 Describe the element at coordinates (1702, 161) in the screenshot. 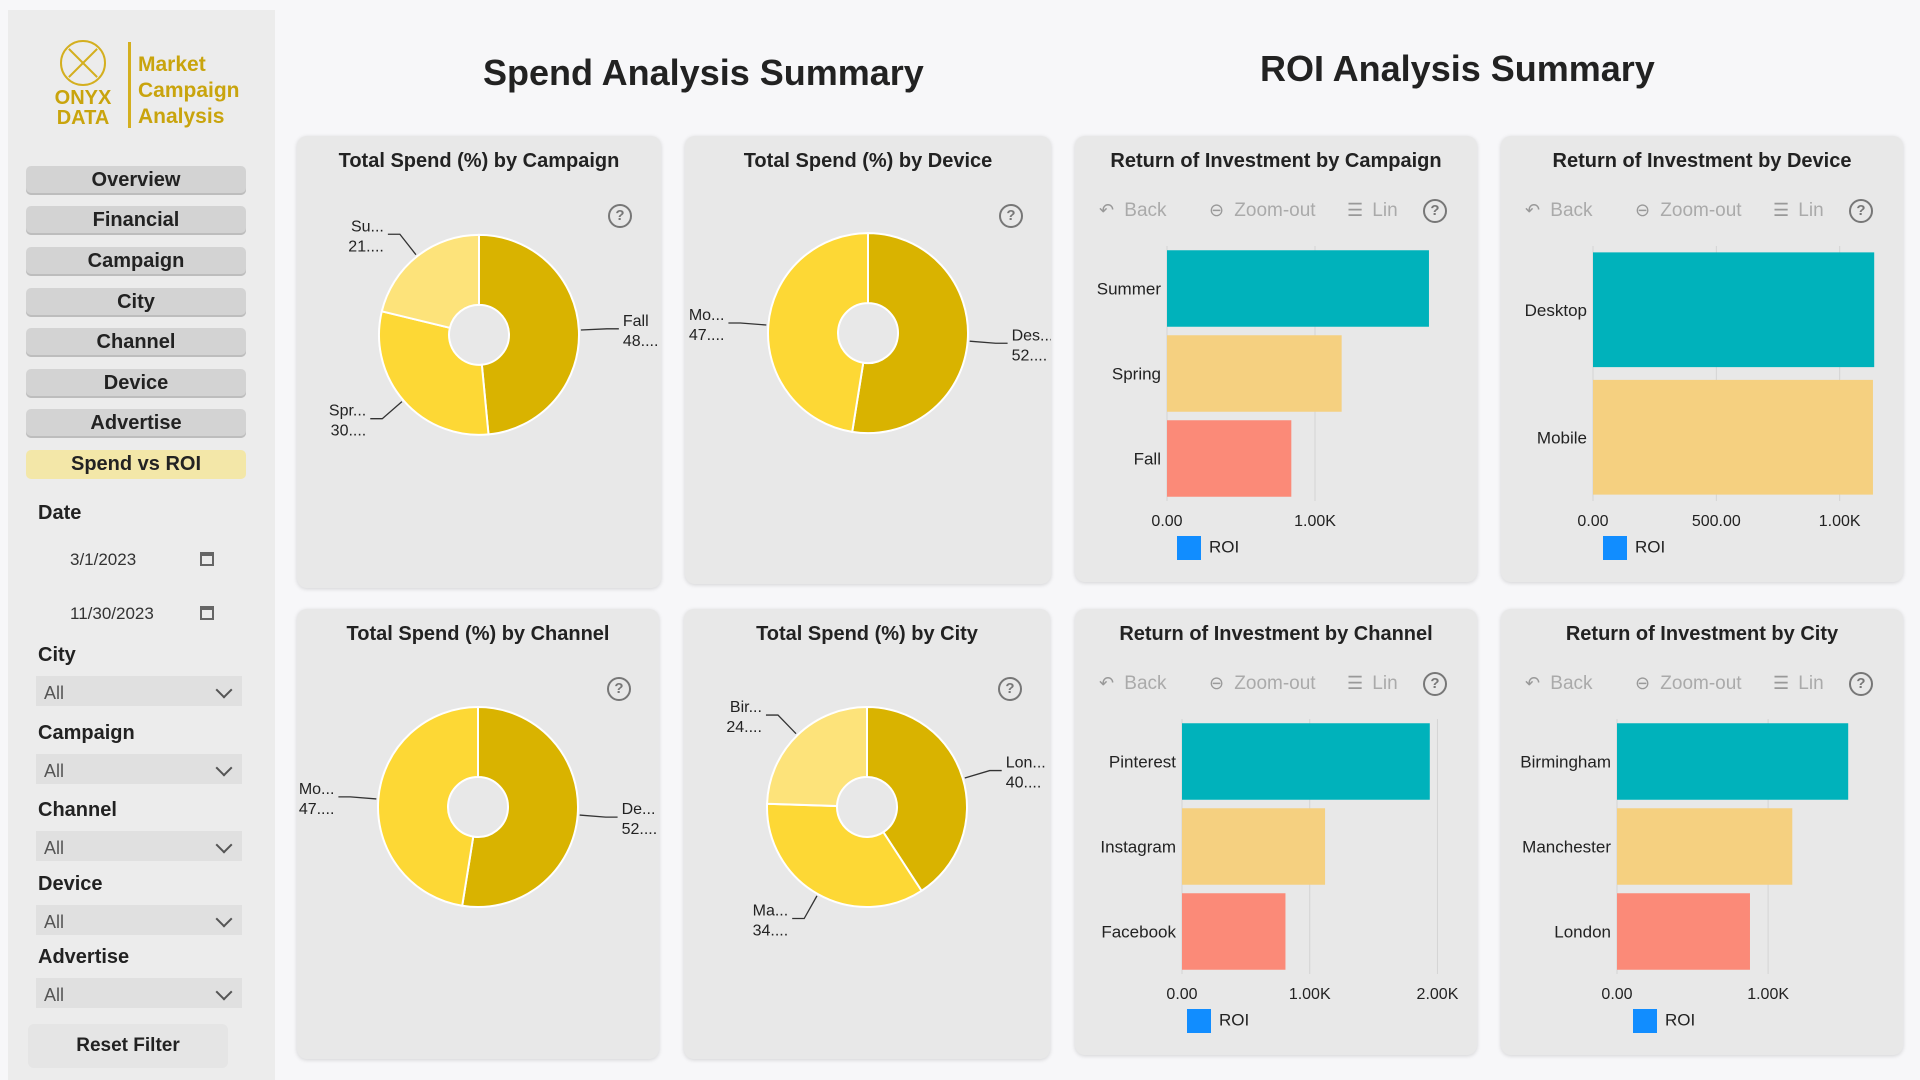

I see `chart-title: Return of Investment by Device` at that location.